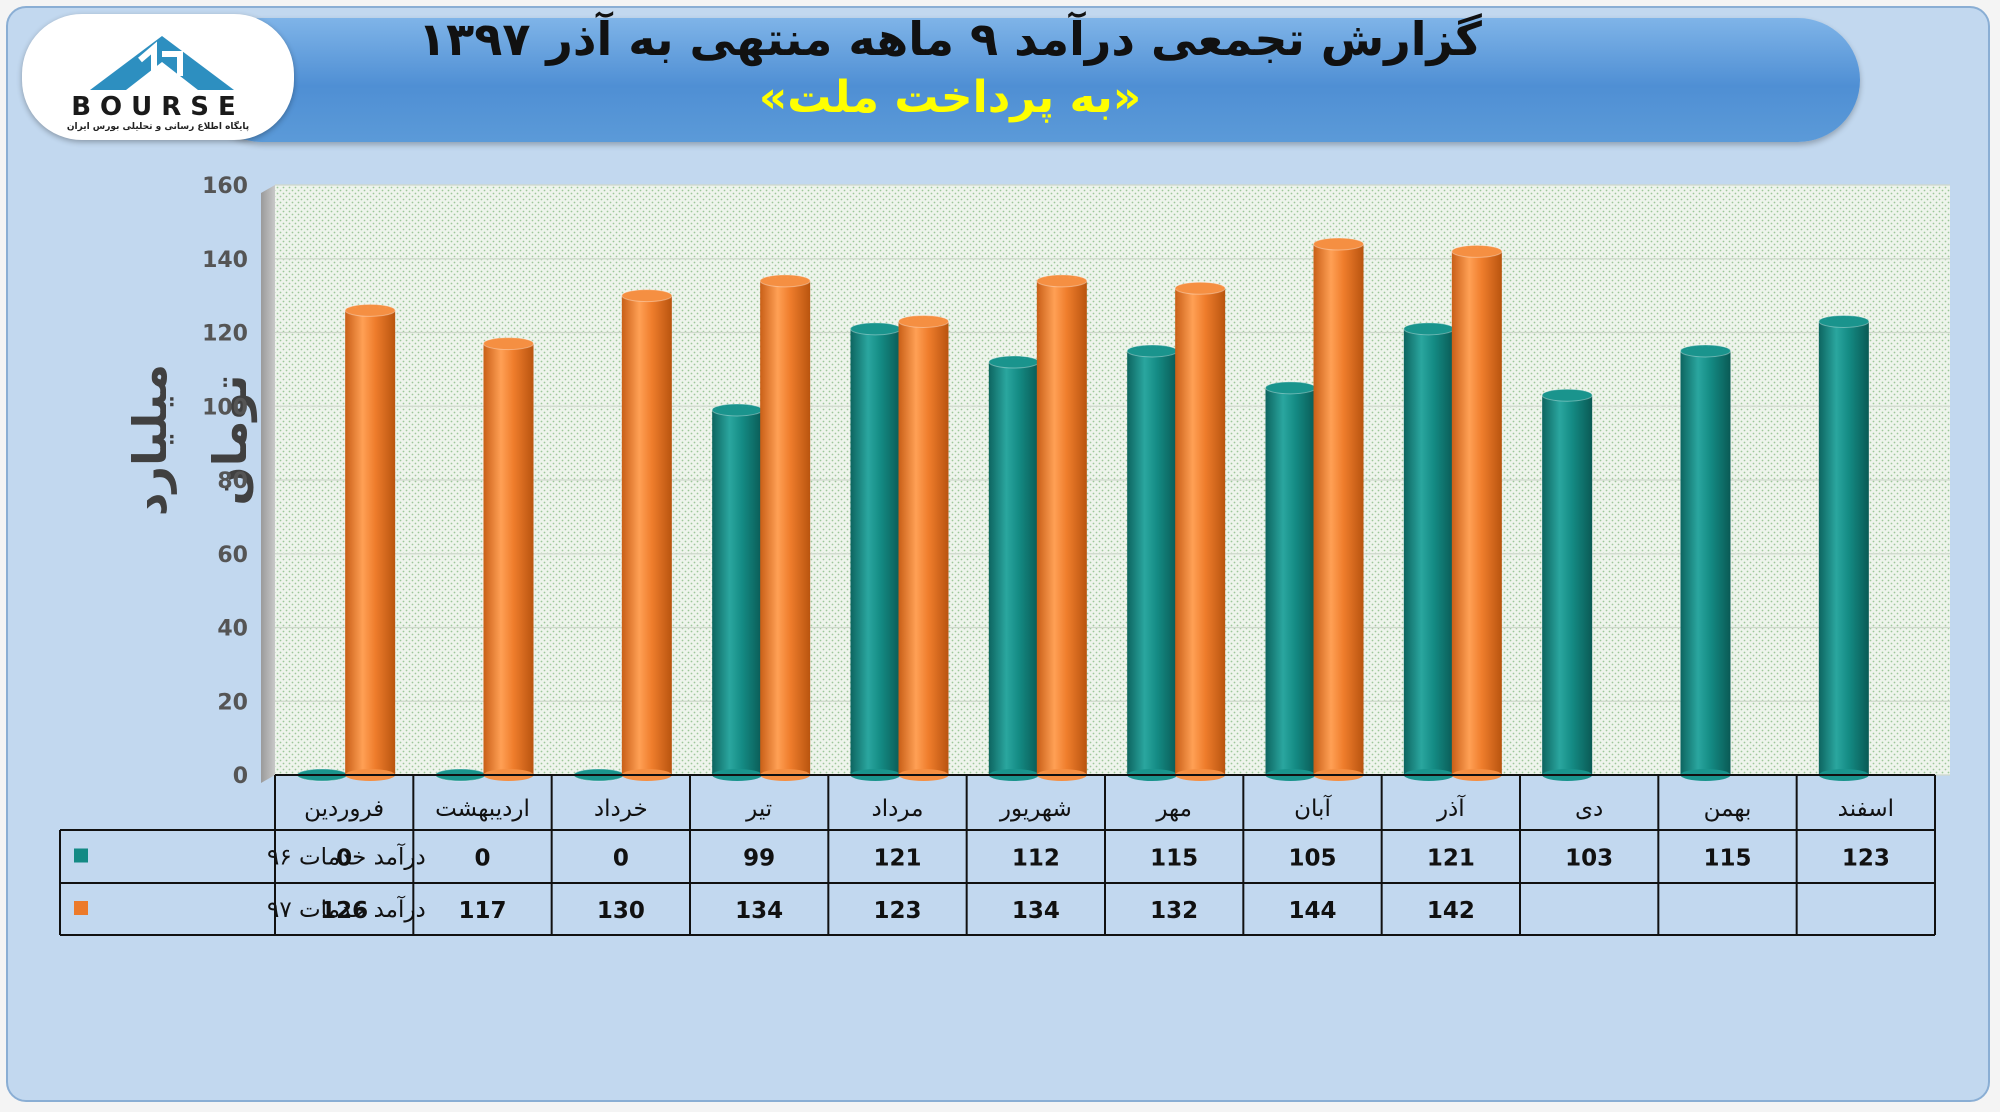 The height and width of the screenshot is (1112, 2000). Describe the element at coordinates (1312, 911) in the screenshot. I see `table-value: 144` at that location.